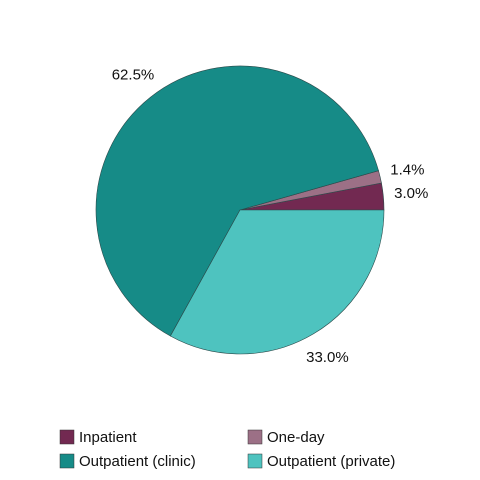 The image size is (480, 480). What do you see at coordinates (137, 461) in the screenshot?
I see `legend-label: Outpatient (clinic)` at bounding box center [137, 461].